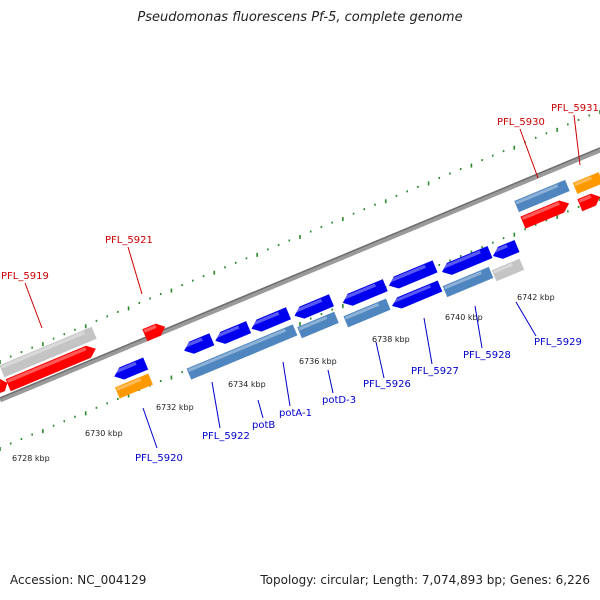 Image resolution: width=600 pixels, height=600 pixels. I want to click on reverse-gene-label: PFL_5928, so click(487, 355).